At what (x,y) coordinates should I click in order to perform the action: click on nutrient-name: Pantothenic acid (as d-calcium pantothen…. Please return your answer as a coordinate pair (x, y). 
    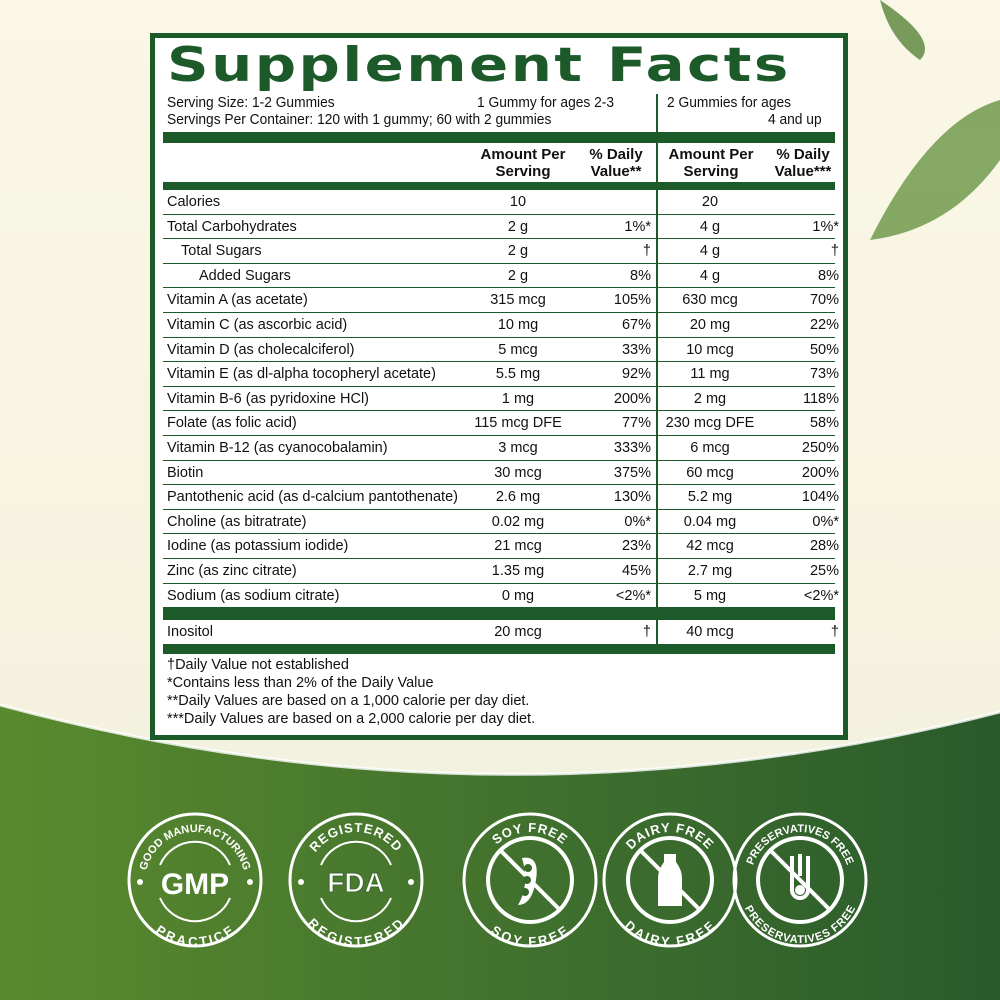
    Looking at the image, I should click on (312, 497).